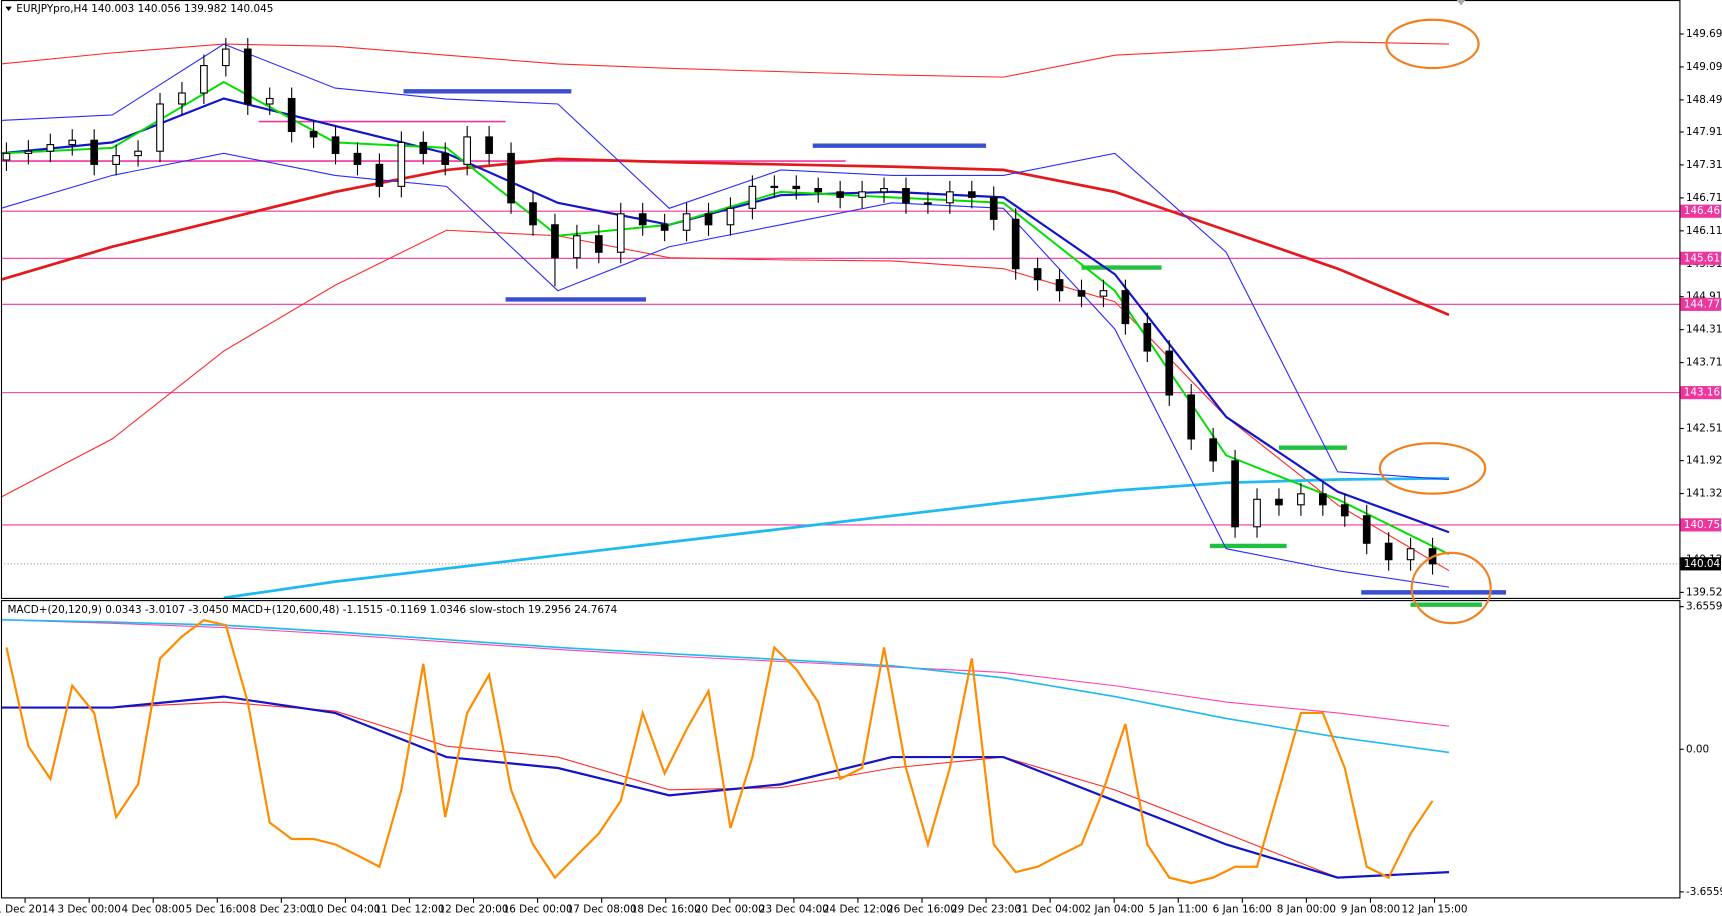  Describe the element at coordinates (1704, 363) in the screenshot. I see `y-tick-label: 143.710` at that location.